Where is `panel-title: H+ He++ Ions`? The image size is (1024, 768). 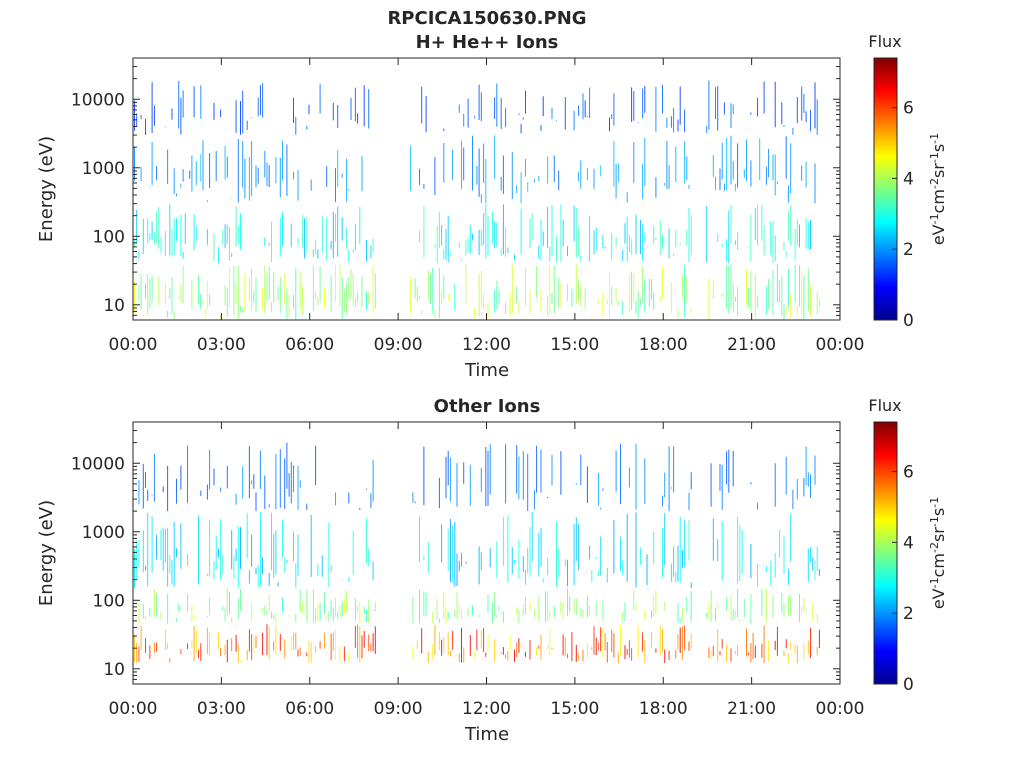 panel-title: H+ He++ Ions is located at coordinates (487, 42).